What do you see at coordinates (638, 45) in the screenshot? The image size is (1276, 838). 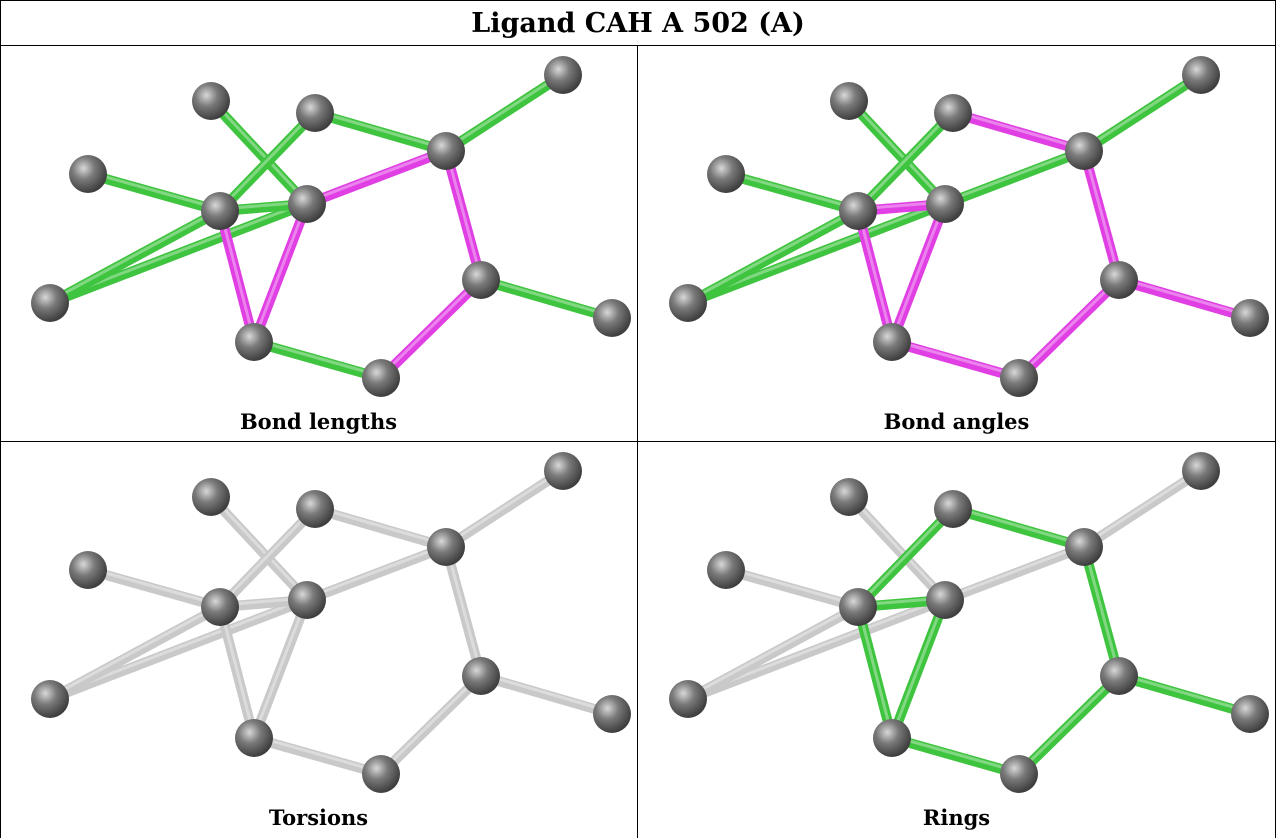 I see `title-rule` at bounding box center [638, 45].